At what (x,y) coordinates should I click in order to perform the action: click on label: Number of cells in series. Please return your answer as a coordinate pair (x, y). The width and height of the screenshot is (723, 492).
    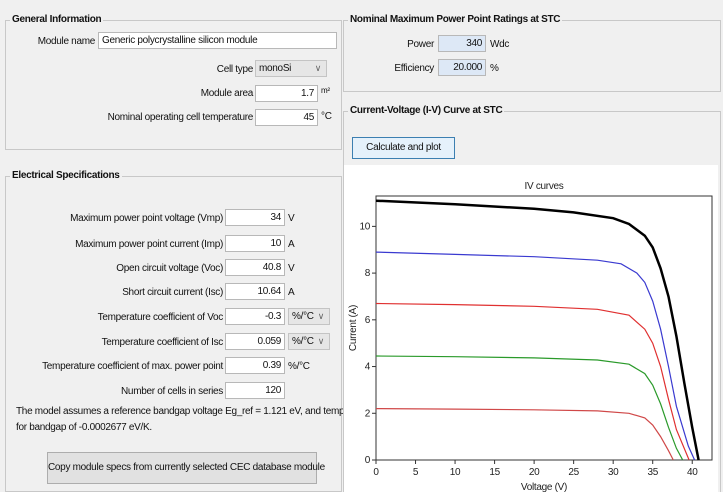
    Looking at the image, I should click on (172, 391).